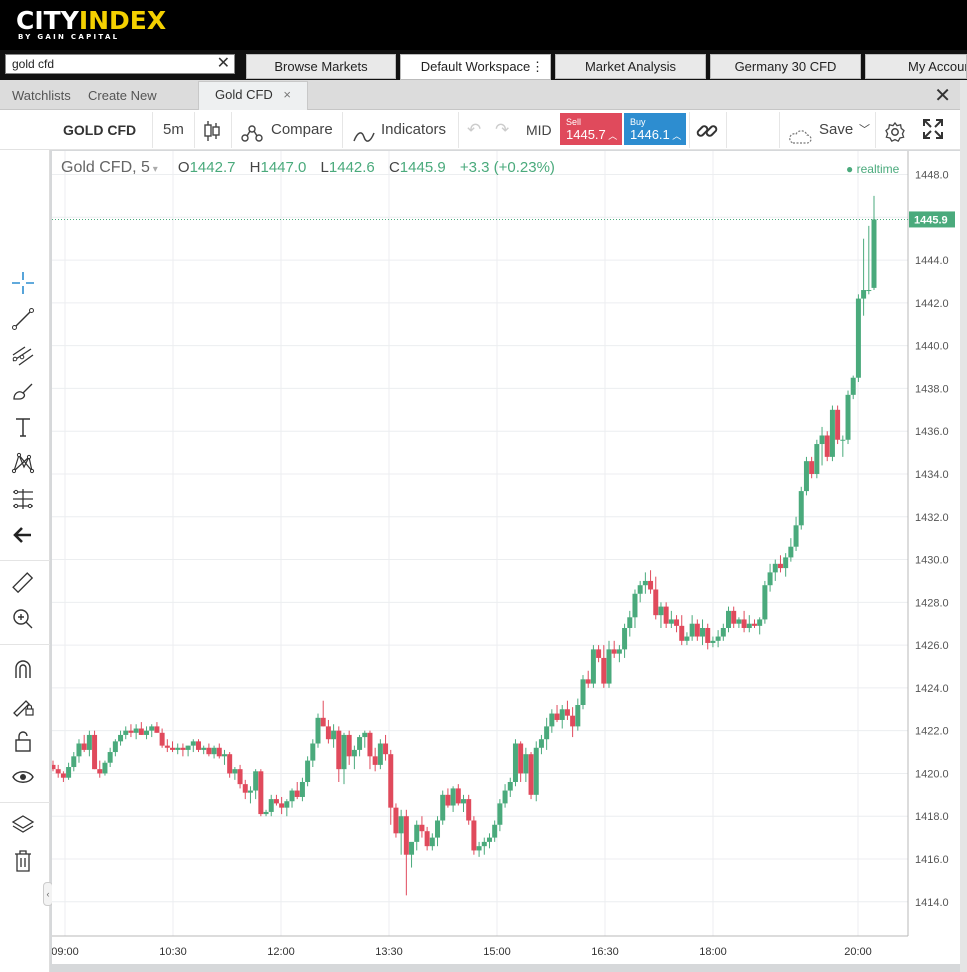 The image size is (967, 972). Describe the element at coordinates (120, 64) in the screenshot. I see `market-search-input: gold cfd ✕` at that location.